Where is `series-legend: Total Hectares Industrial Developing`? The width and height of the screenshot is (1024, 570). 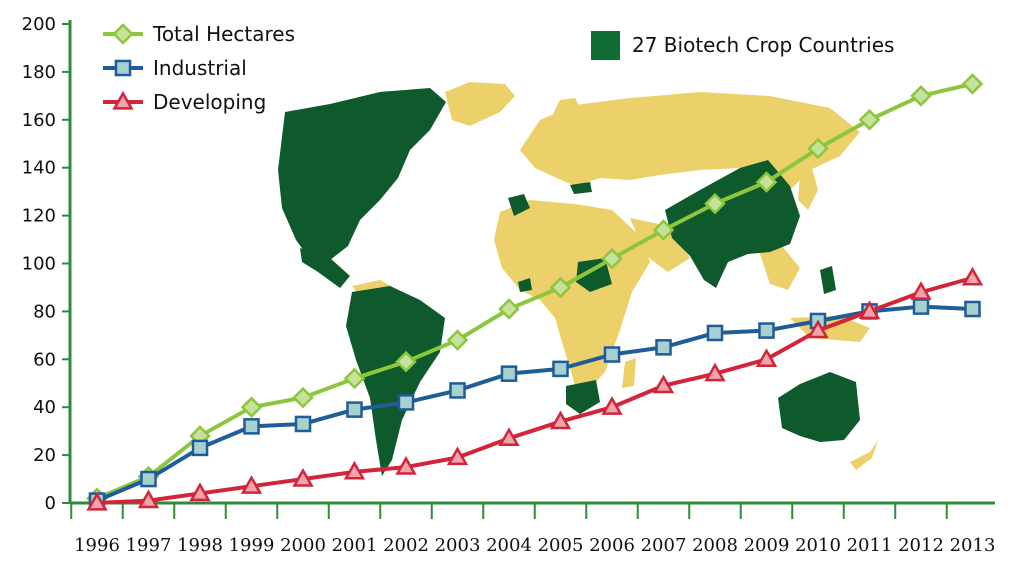
series-legend: Total Hectares Industrial Developing is located at coordinates (199, 68).